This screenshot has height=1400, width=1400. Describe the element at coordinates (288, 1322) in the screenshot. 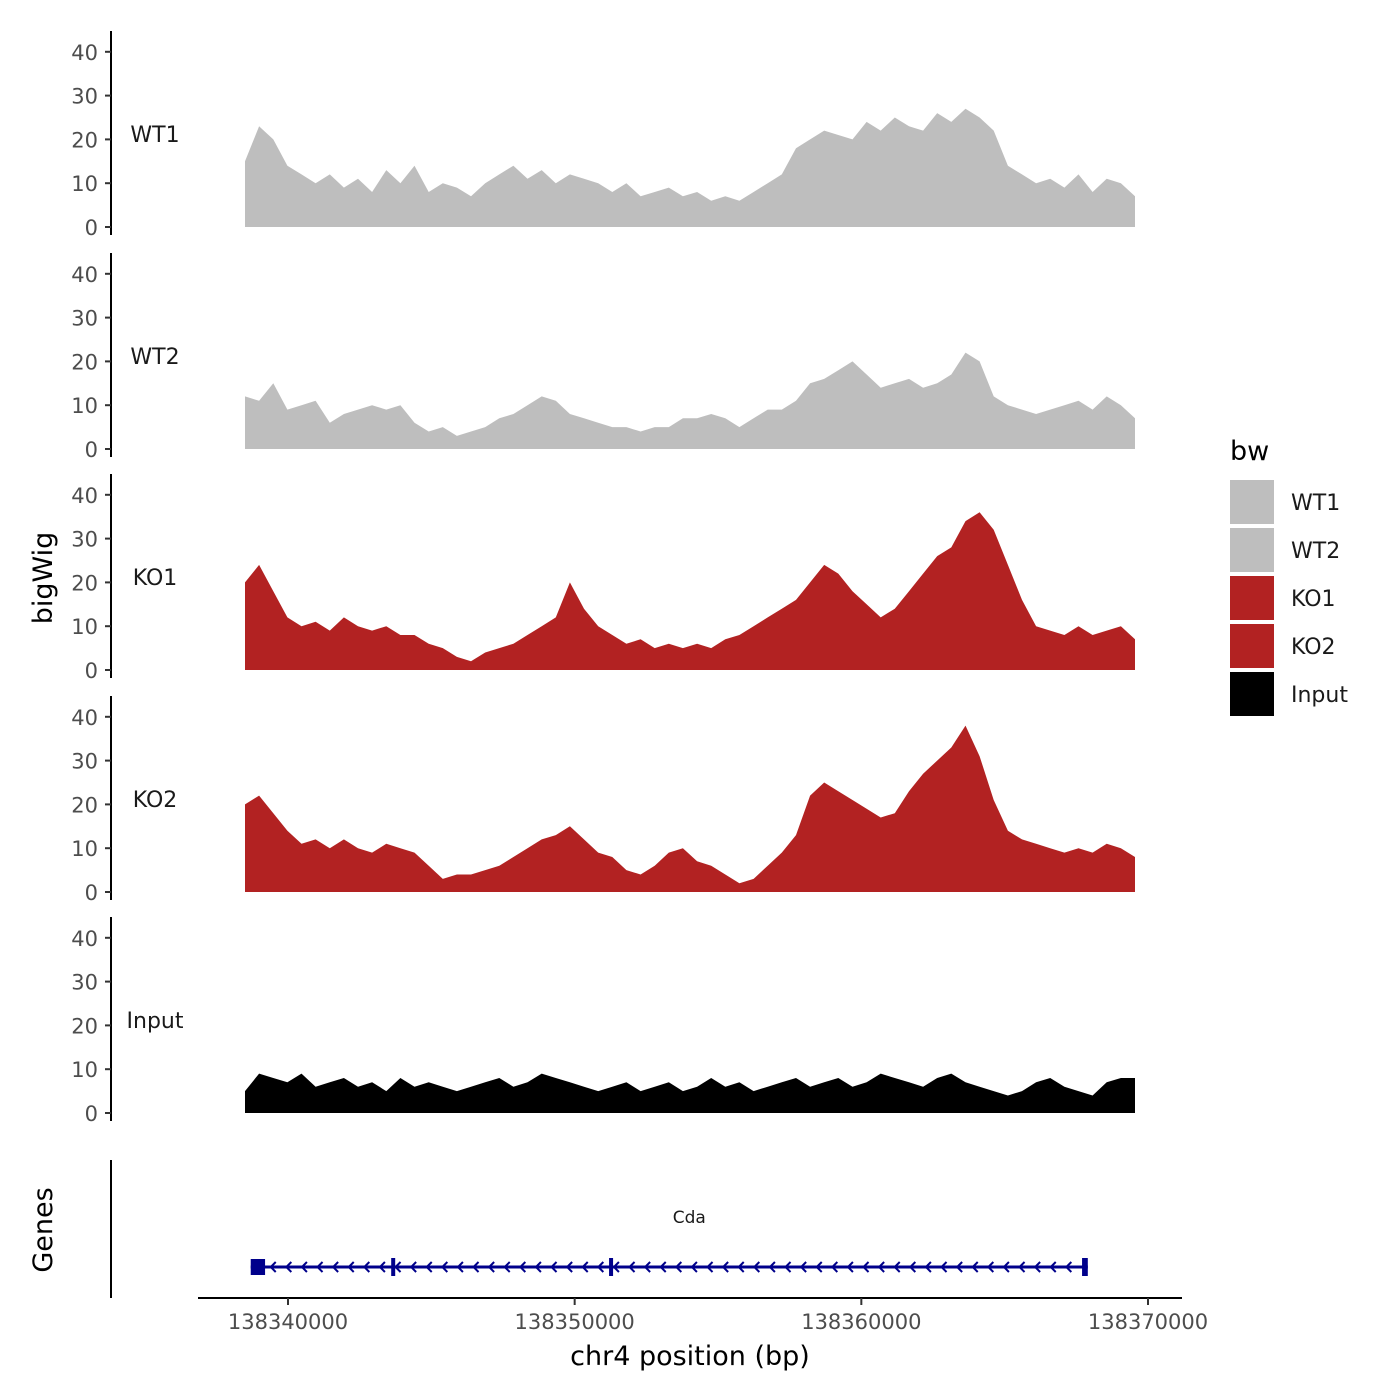

I see `x-tick-label: 138340000` at that location.